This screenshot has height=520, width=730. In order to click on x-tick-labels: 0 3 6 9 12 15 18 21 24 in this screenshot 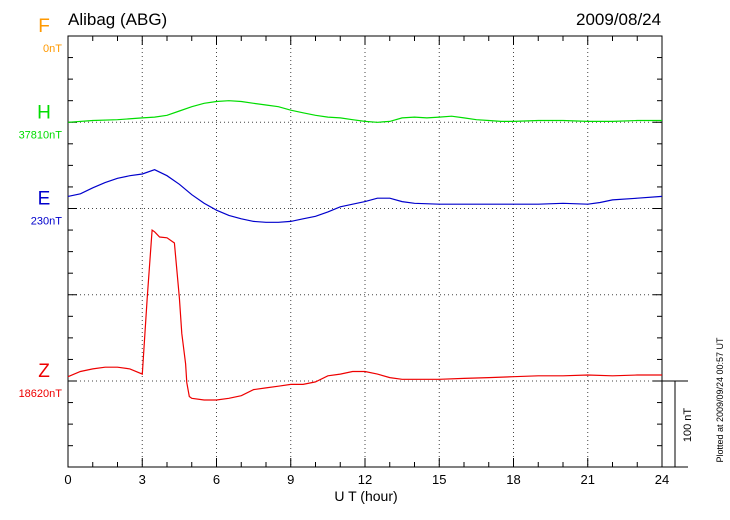, I will do `click(366, 479)`.